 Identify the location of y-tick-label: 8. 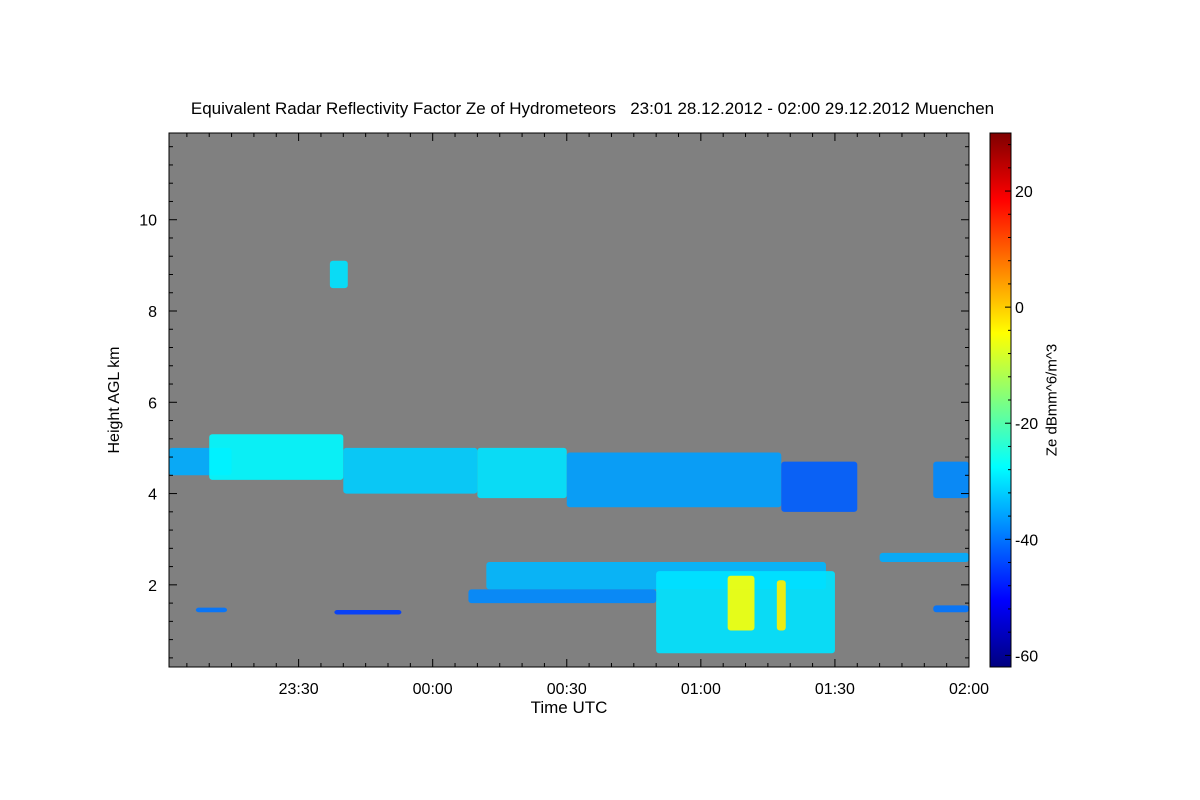
(152, 312).